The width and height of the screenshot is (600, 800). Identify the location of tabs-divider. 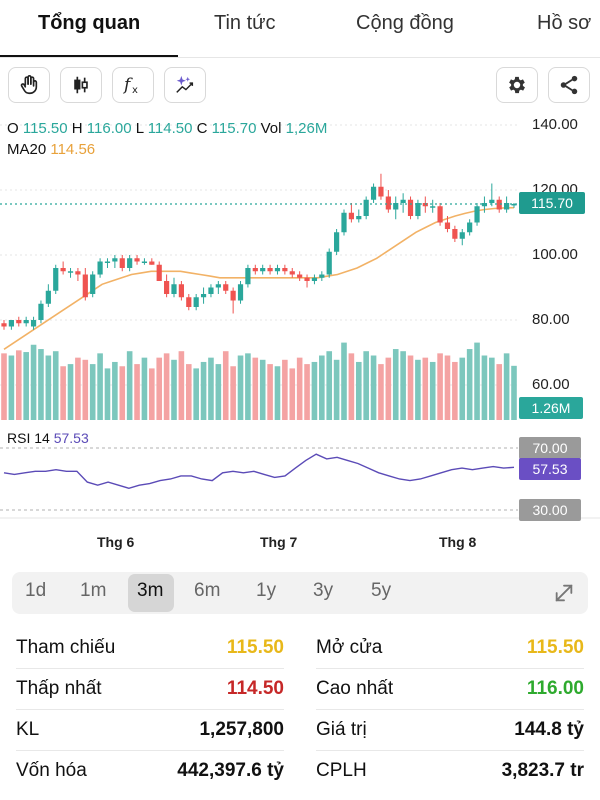
(300, 57).